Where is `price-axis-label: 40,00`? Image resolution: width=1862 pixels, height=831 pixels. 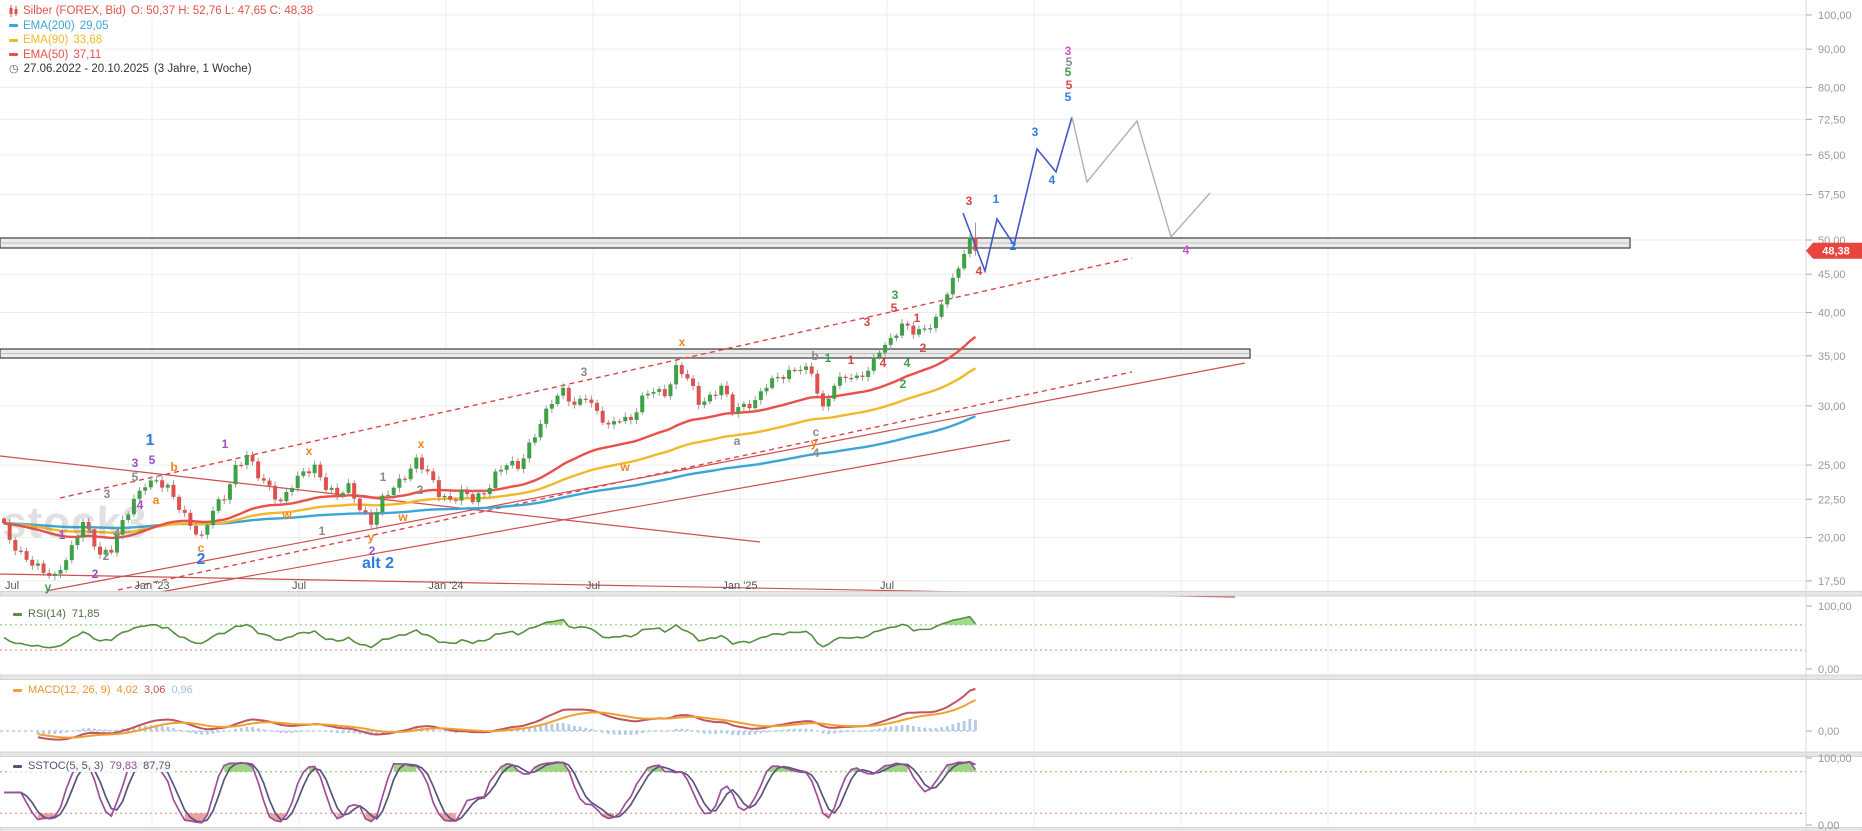
price-axis-label: 40,00 is located at coordinates (1832, 313).